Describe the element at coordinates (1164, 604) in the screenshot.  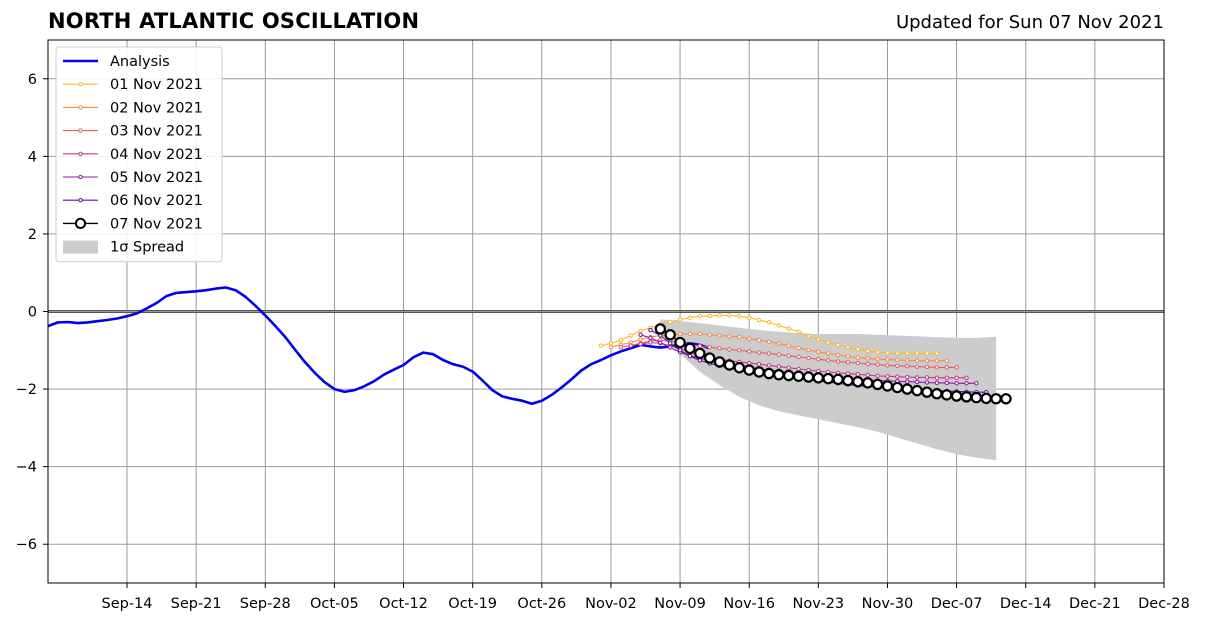
I see `x-tick-label: Dec-28` at that location.